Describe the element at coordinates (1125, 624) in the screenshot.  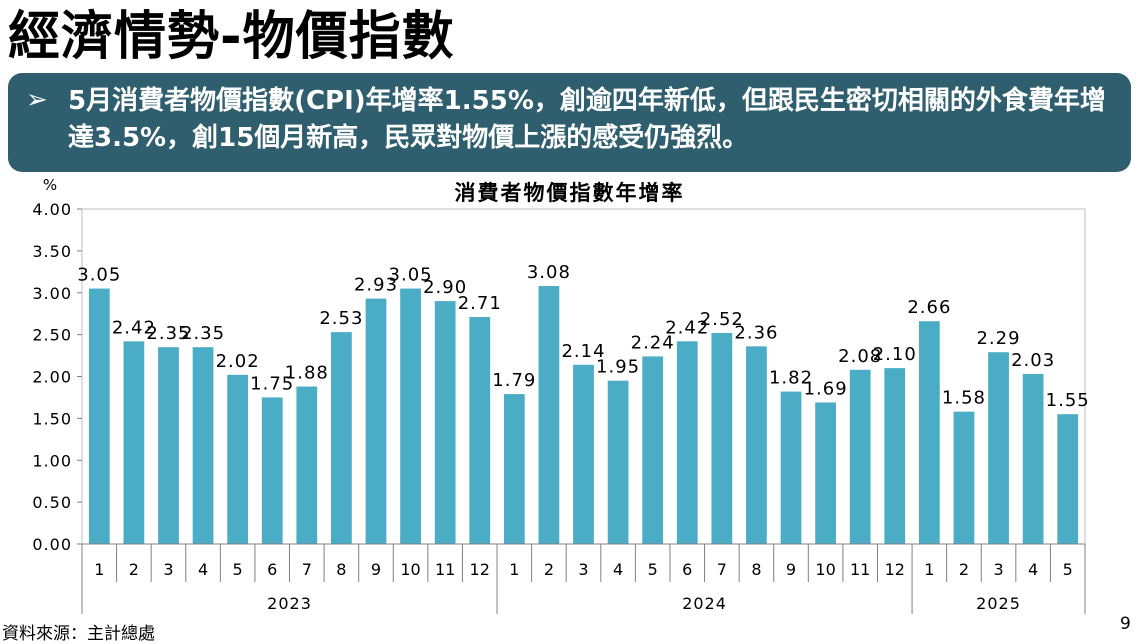
I see `page-number: 9` at that location.